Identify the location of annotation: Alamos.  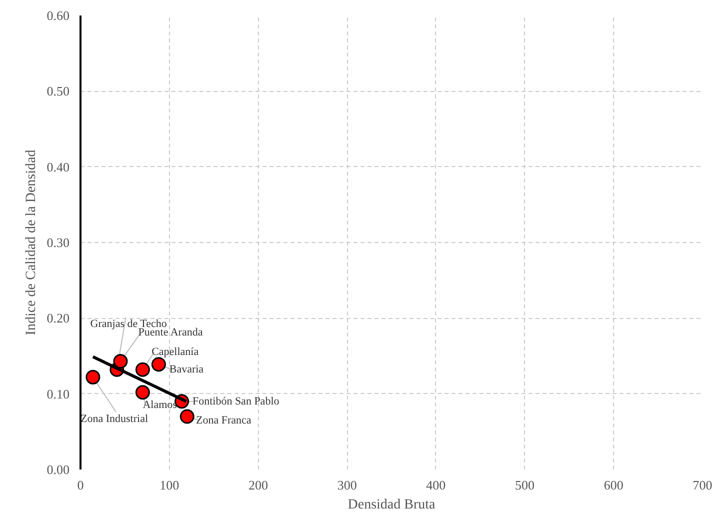
(159, 405).